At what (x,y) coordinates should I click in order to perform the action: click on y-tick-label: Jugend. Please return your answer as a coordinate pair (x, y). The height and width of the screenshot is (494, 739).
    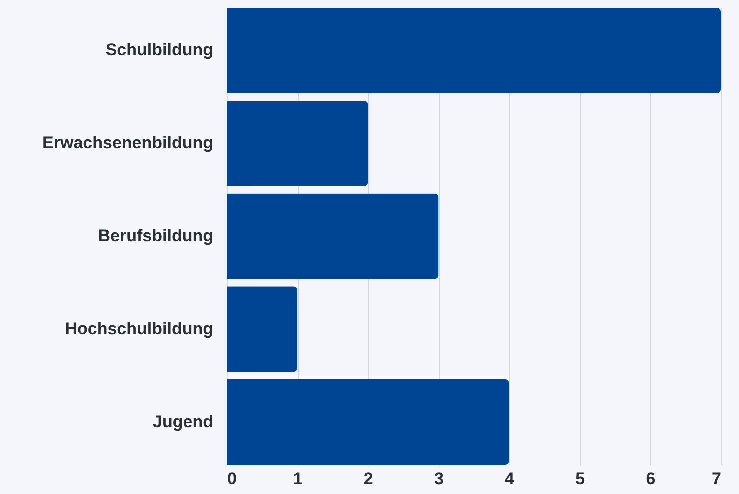
    Looking at the image, I should click on (183, 422).